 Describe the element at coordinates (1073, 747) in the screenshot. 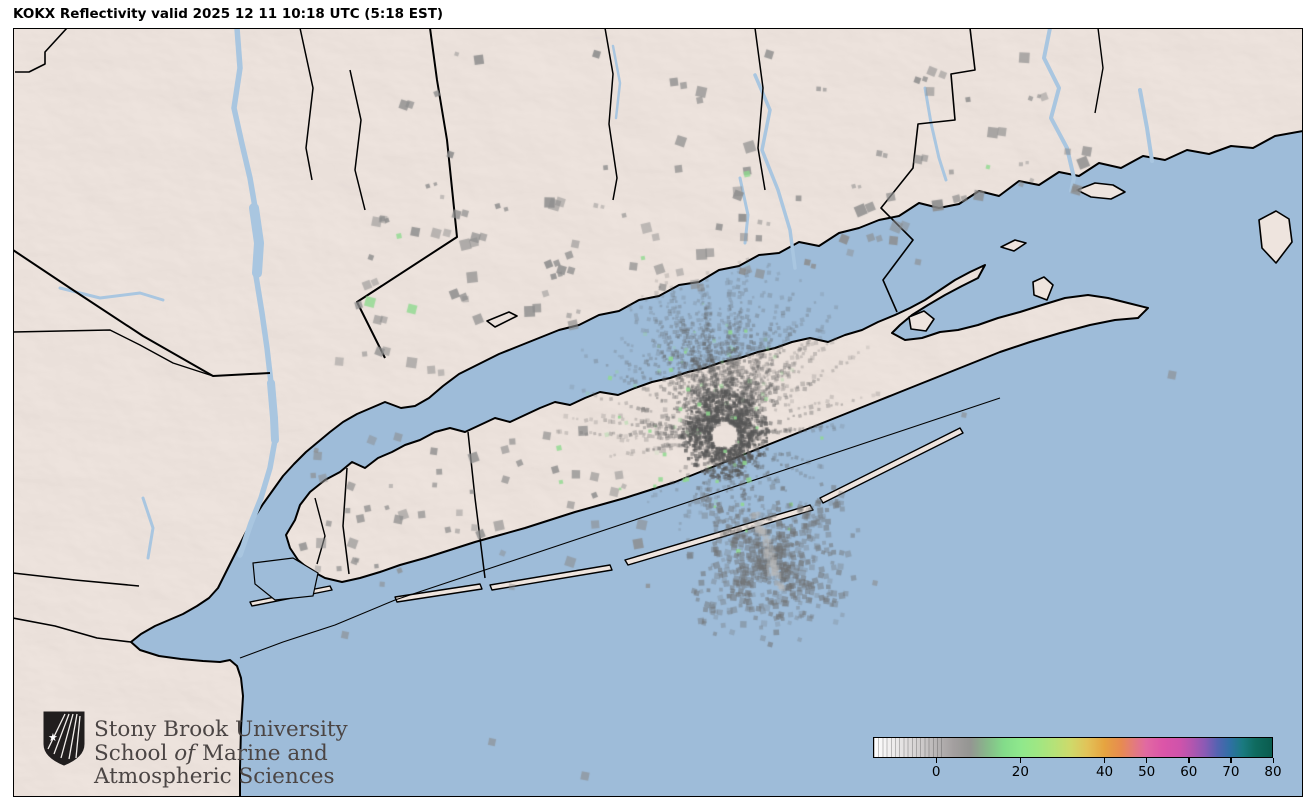

I see `reflectivity-colorbar` at that location.